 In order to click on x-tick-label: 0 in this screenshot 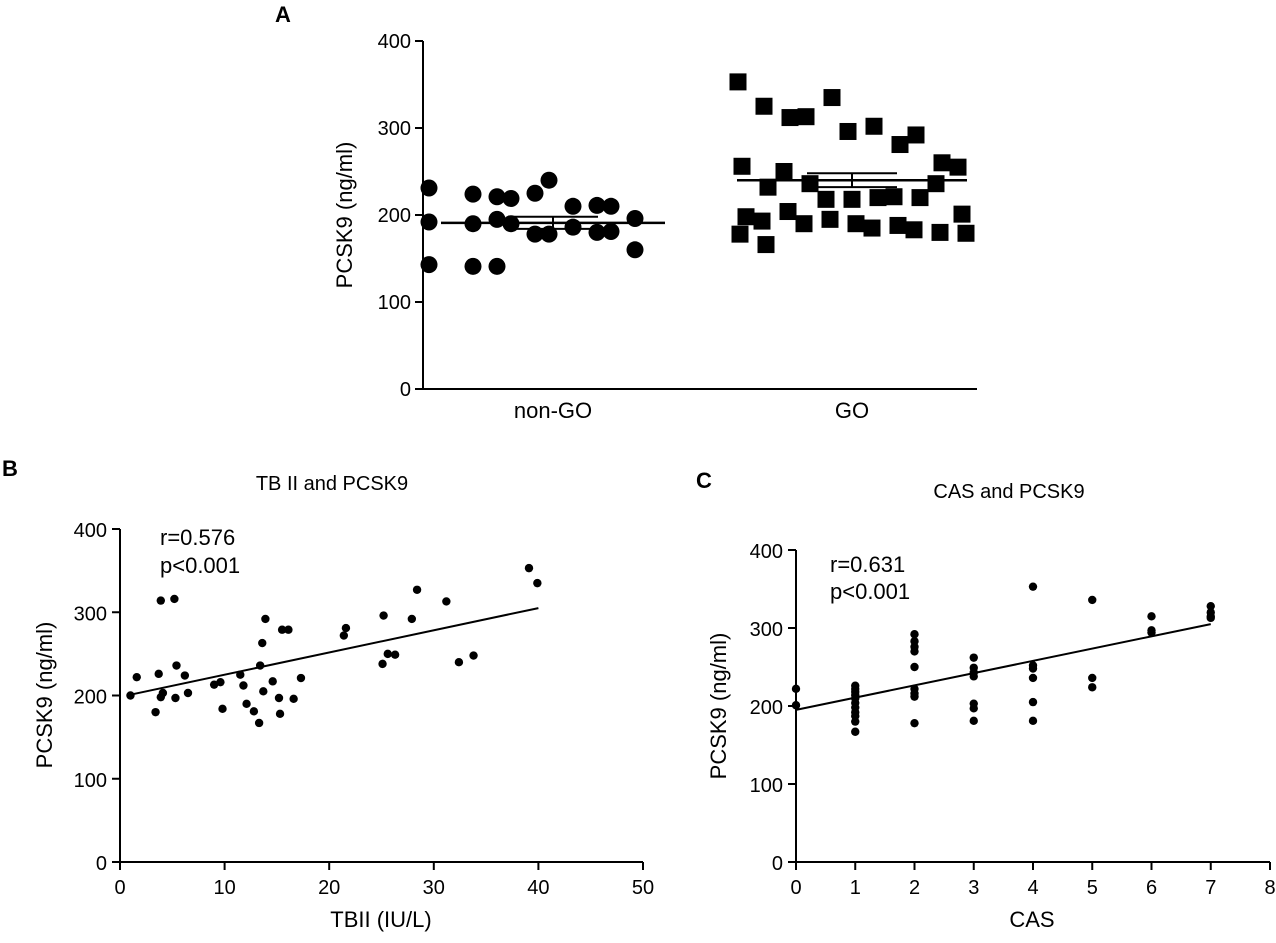, I will do `click(119, 888)`.